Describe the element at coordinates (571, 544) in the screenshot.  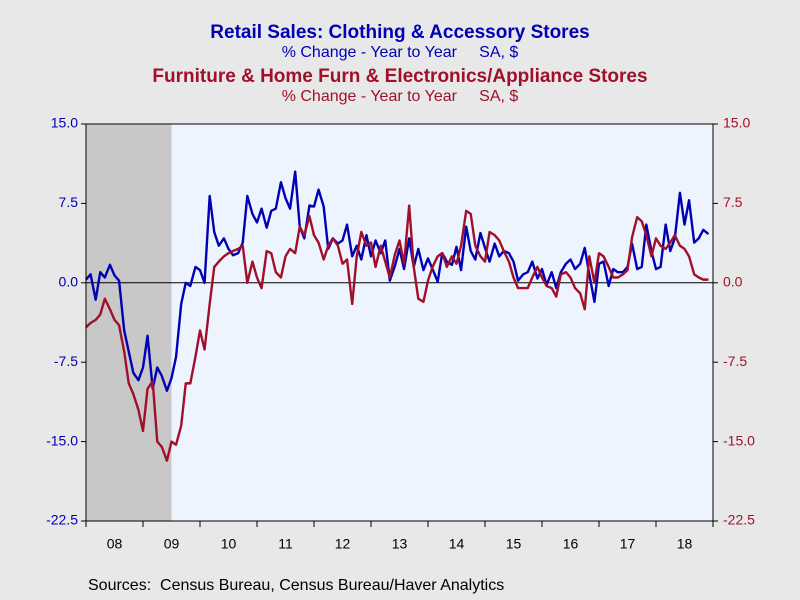
I see `x-tick-label: 16` at that location.